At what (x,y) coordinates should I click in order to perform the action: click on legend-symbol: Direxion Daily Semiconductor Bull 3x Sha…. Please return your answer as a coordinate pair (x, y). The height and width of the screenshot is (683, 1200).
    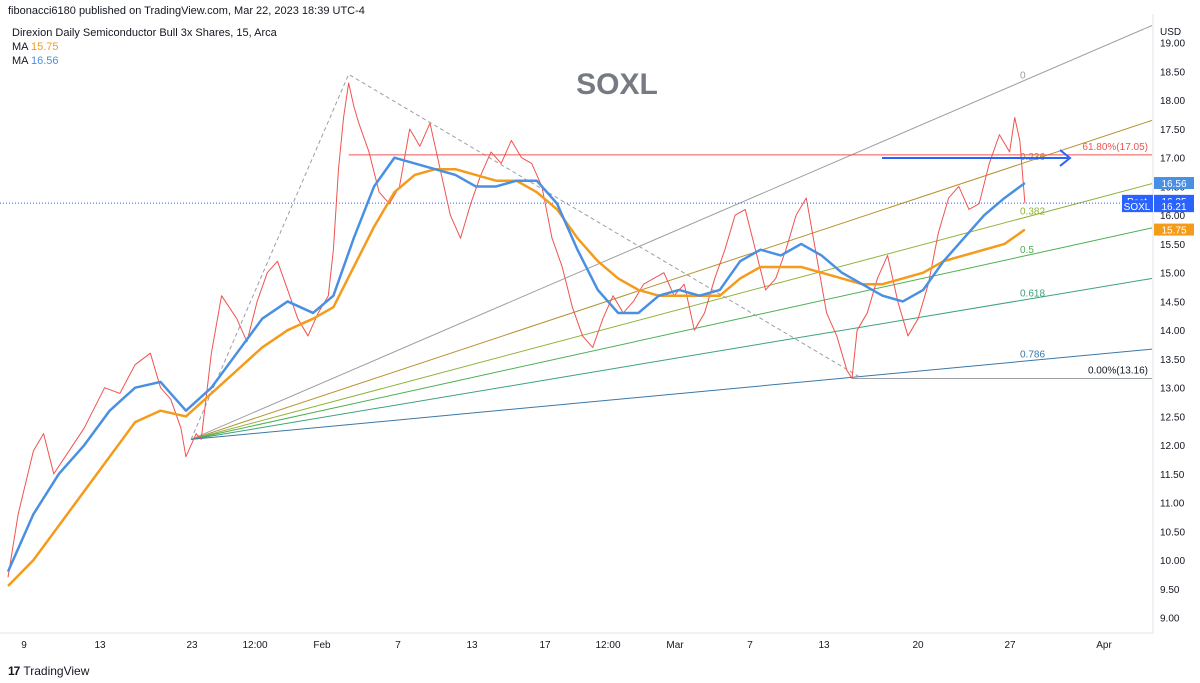
    Looking at the image, I should click on (144, 33).